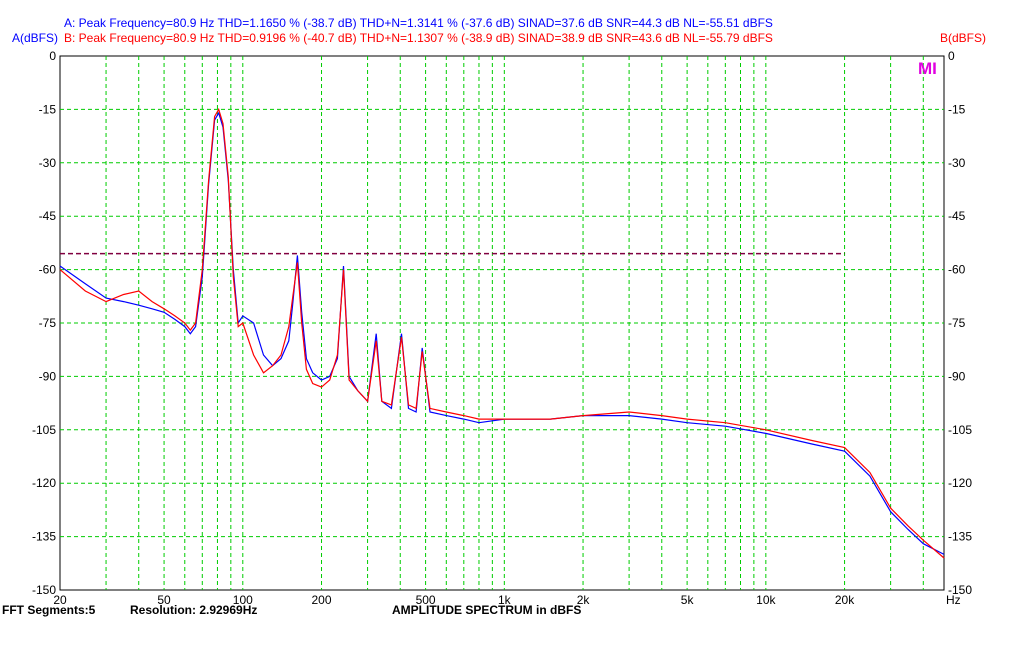 The height and width of the screenshot is (647, 1009). I want to click on right-axis-label: B(dBFS), so click(963, 38).